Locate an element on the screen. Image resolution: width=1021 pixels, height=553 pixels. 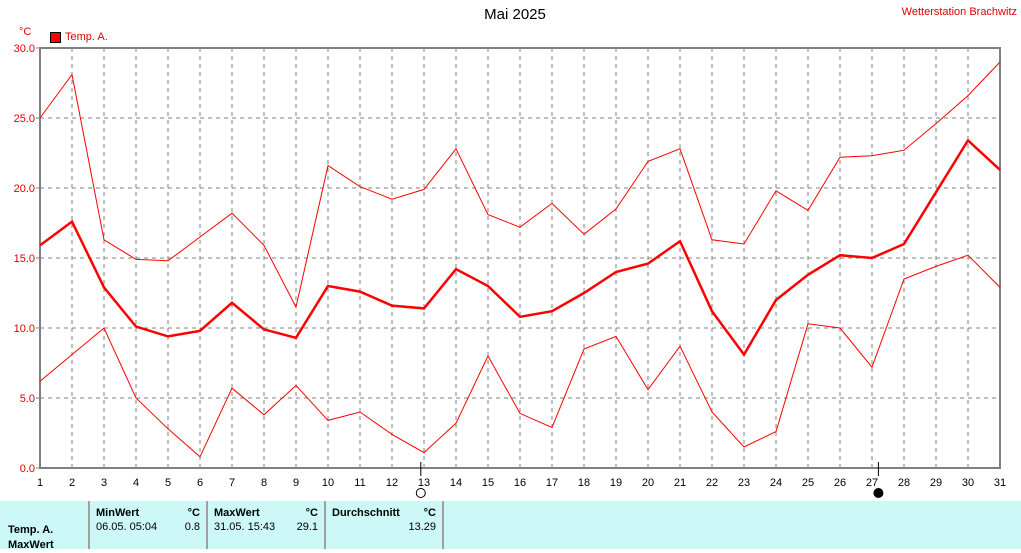
x-tick-label: 15 is located at coordinates (488, 483).